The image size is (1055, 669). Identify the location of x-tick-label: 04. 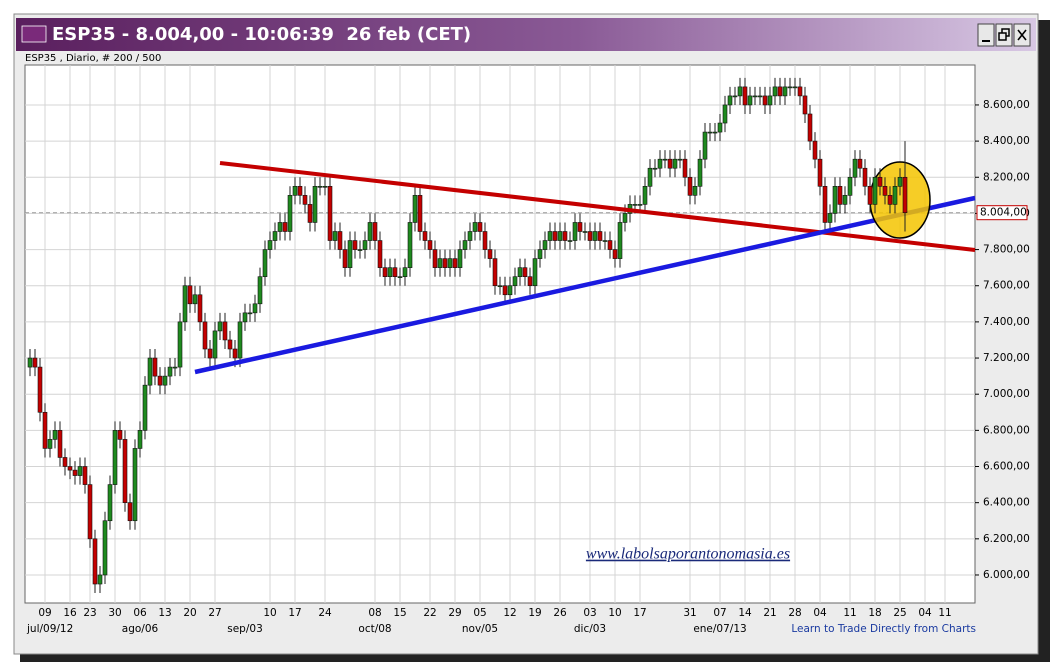
(925, 613).